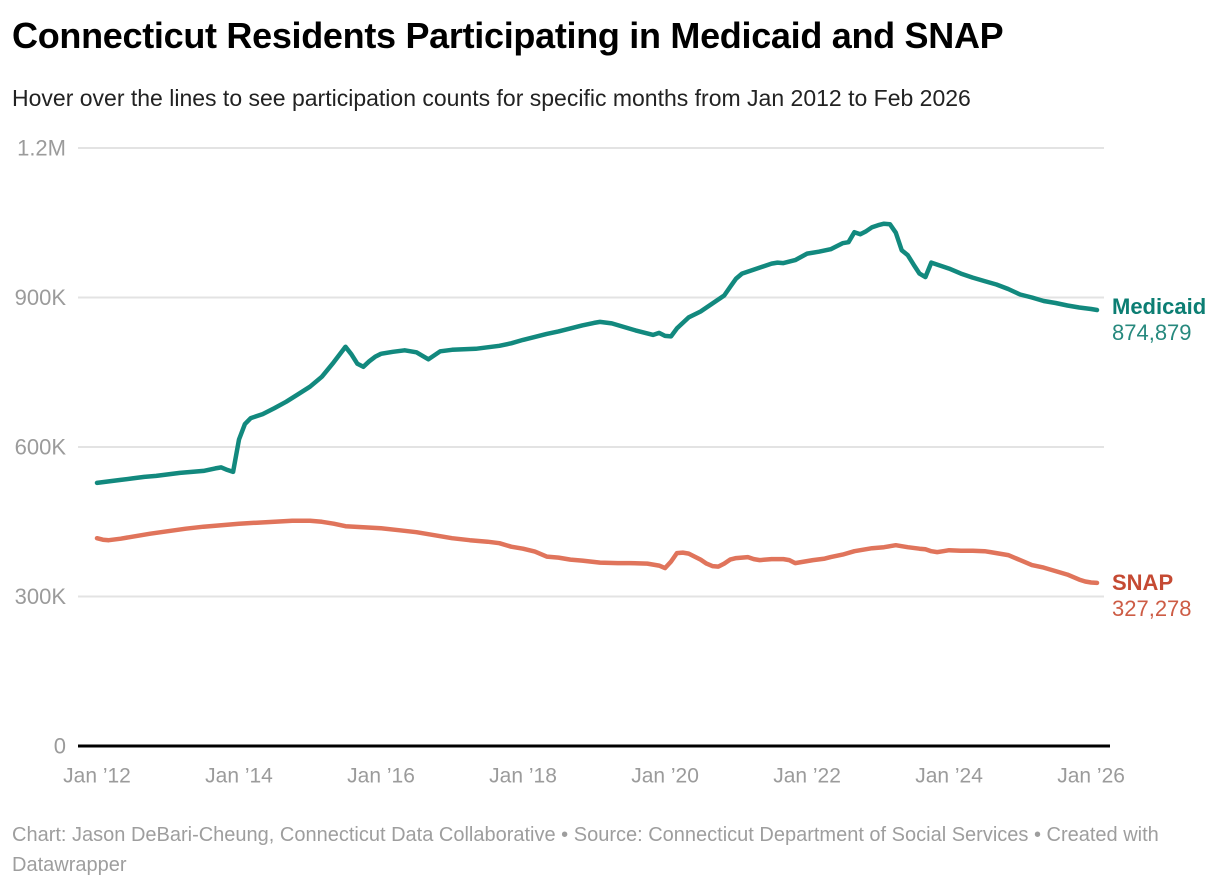  What do you see at coordinates (41, 447) in the screenshot?
I see `y-axis-tick-label: 600K` at bounding box center [41, 447].